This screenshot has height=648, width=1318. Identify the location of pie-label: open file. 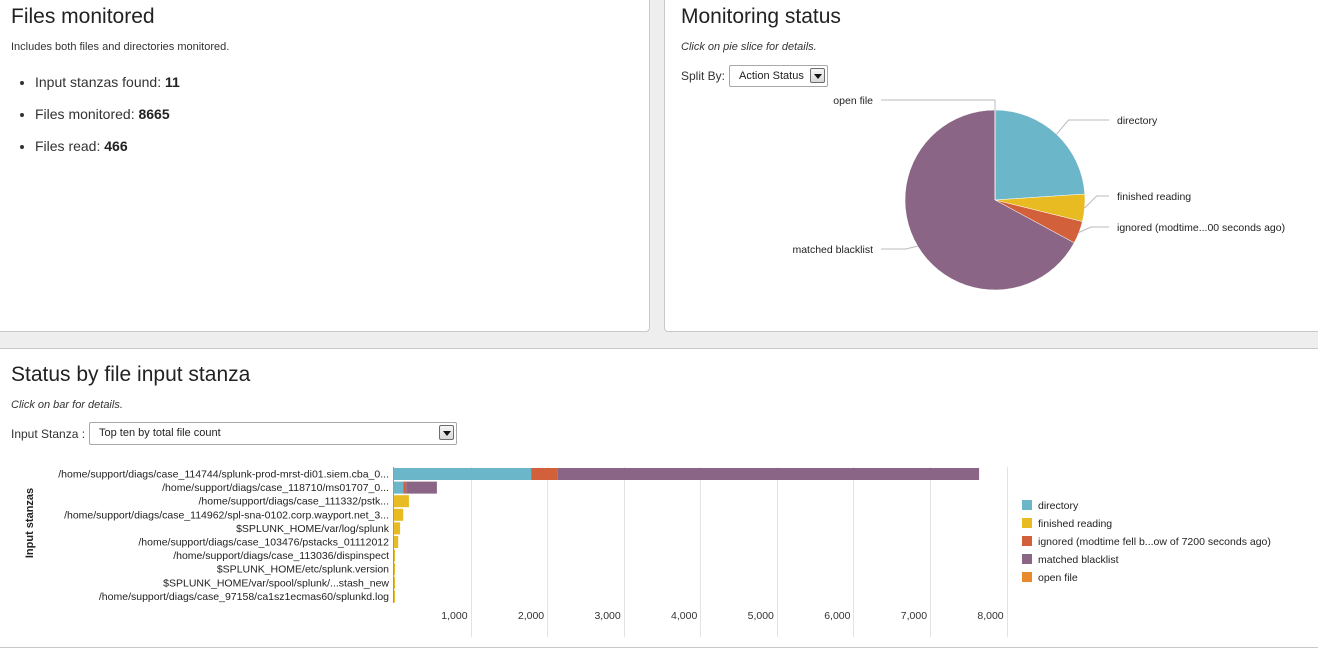
(853, 101).